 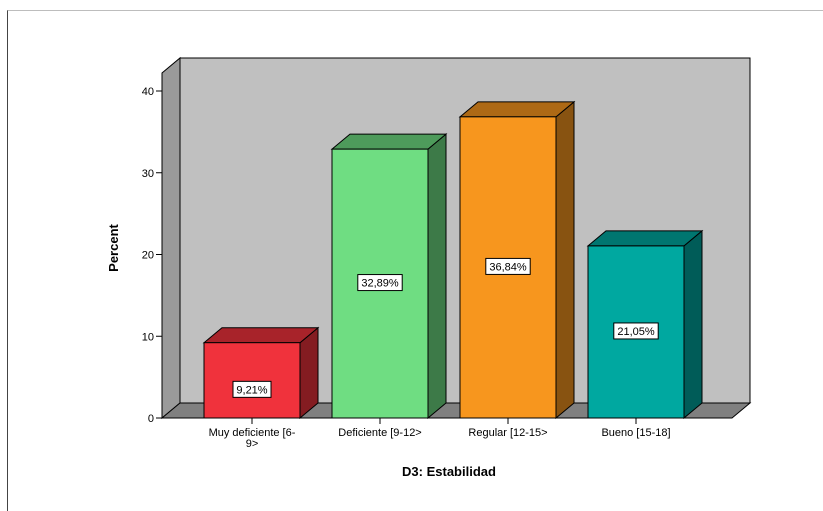 I want to click on x-tick-label: Deficiente [9-12>, so click(x=379, y=433).